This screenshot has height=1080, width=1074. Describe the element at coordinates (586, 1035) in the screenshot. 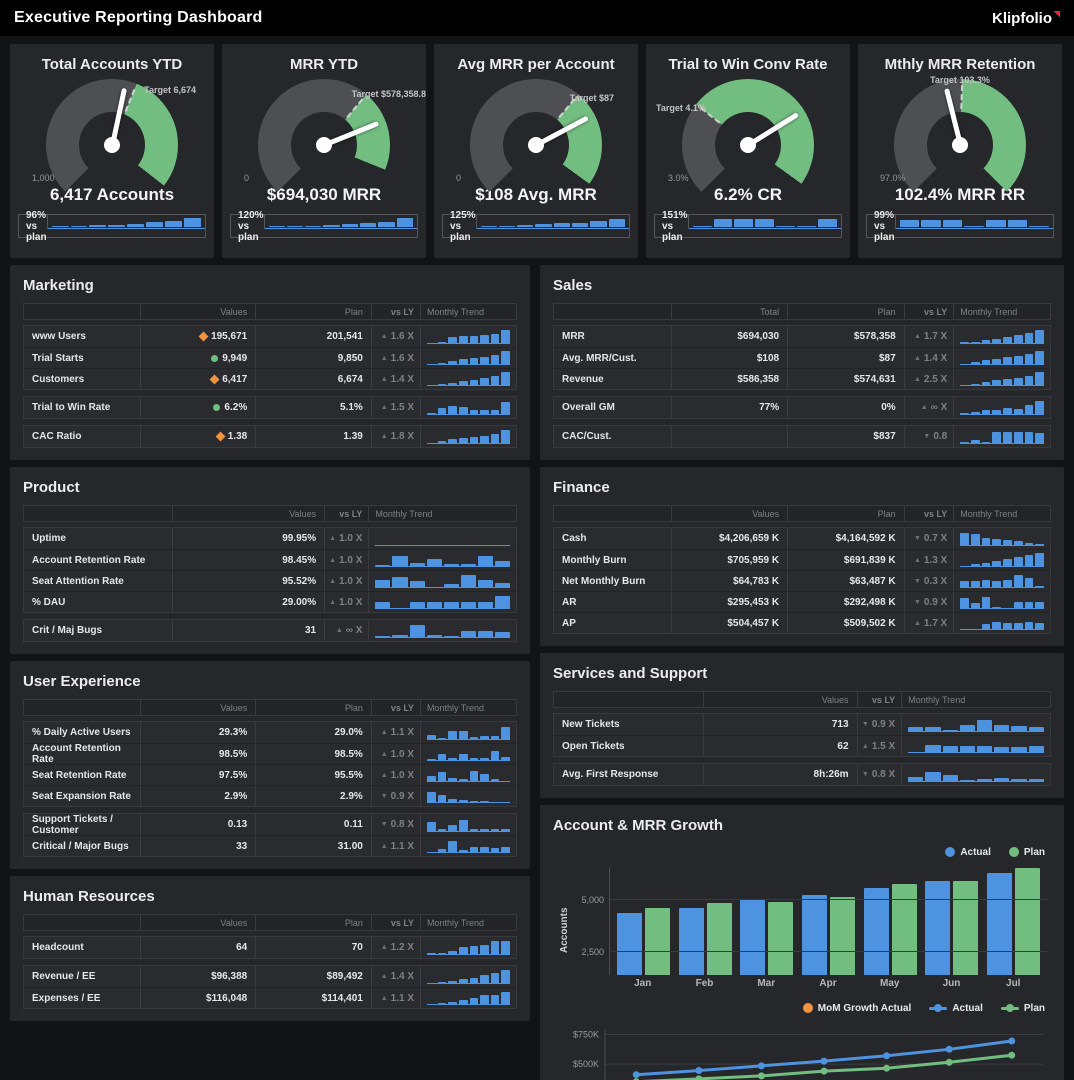

I see `svg-text: $750K` at that location.